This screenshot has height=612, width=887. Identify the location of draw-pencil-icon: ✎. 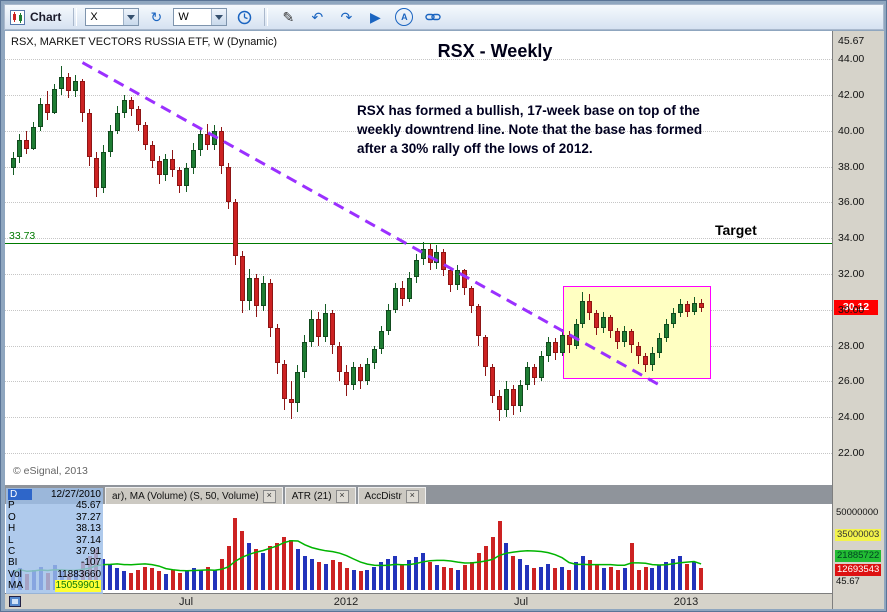
(288, 16).